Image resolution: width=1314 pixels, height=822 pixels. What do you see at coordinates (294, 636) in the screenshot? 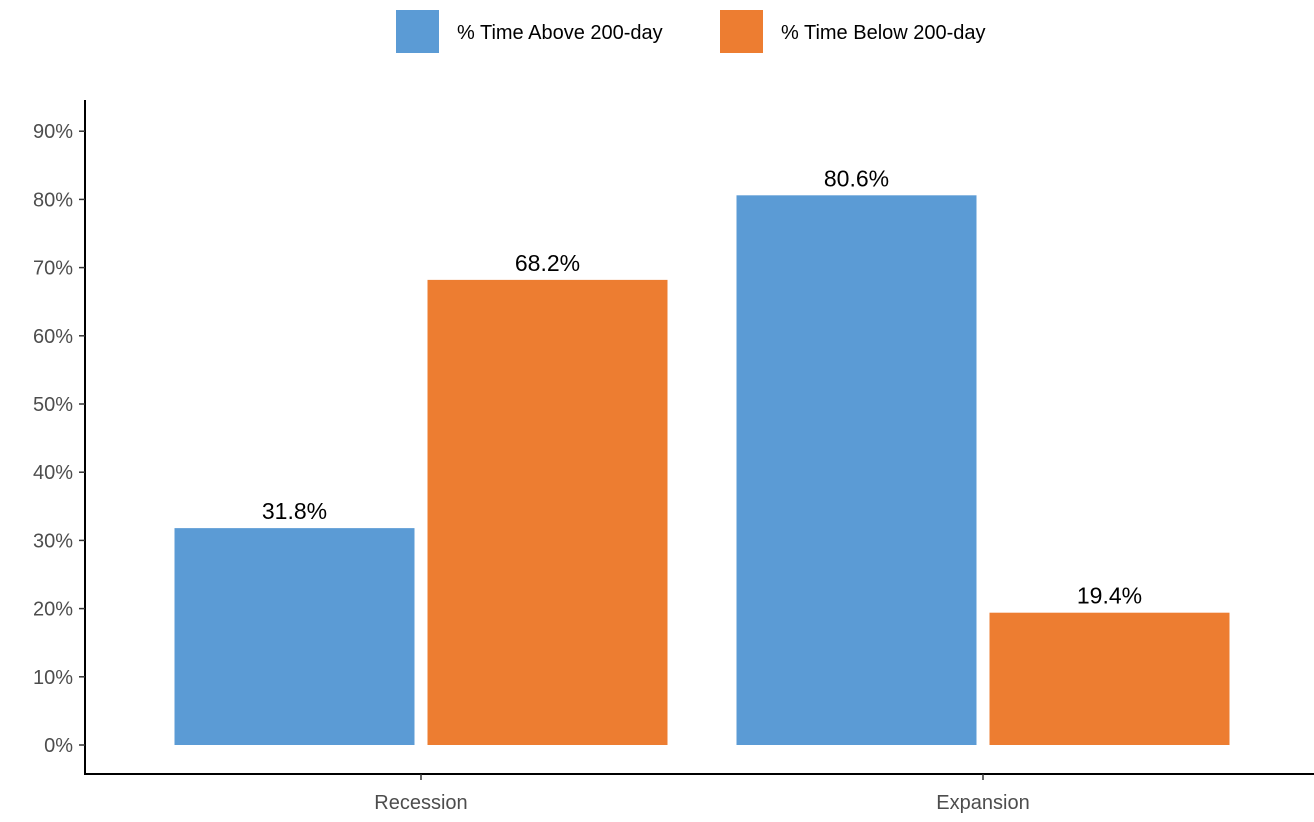
I see `bar-recession-time-above-200-day` at bounding box center [294, 636].